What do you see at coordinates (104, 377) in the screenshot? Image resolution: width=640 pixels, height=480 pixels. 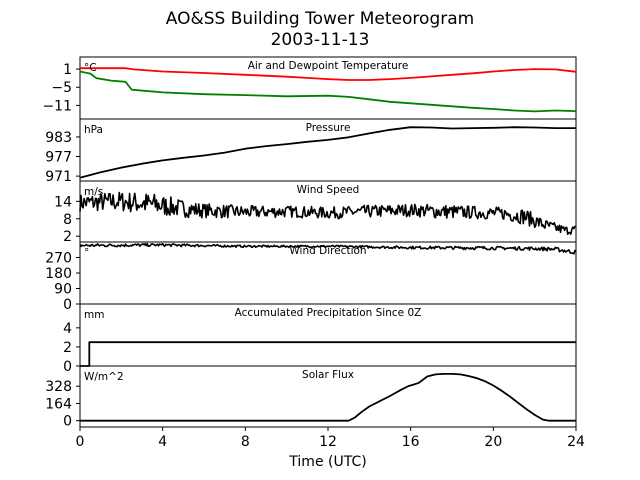 I see `unit-label-solar_flux: W/m^2` at bounding box center [104, 377].